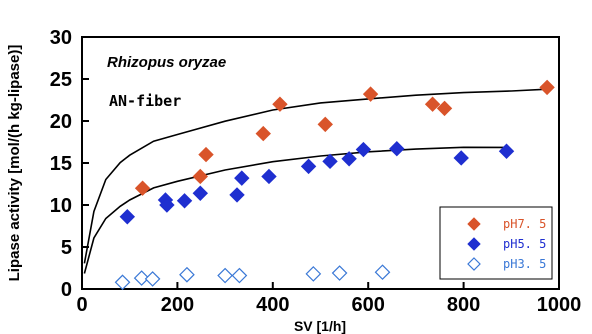  Describe the element at coordinates (272, 305) in the screenshot. I see `x-tick-label: 400` at that location.